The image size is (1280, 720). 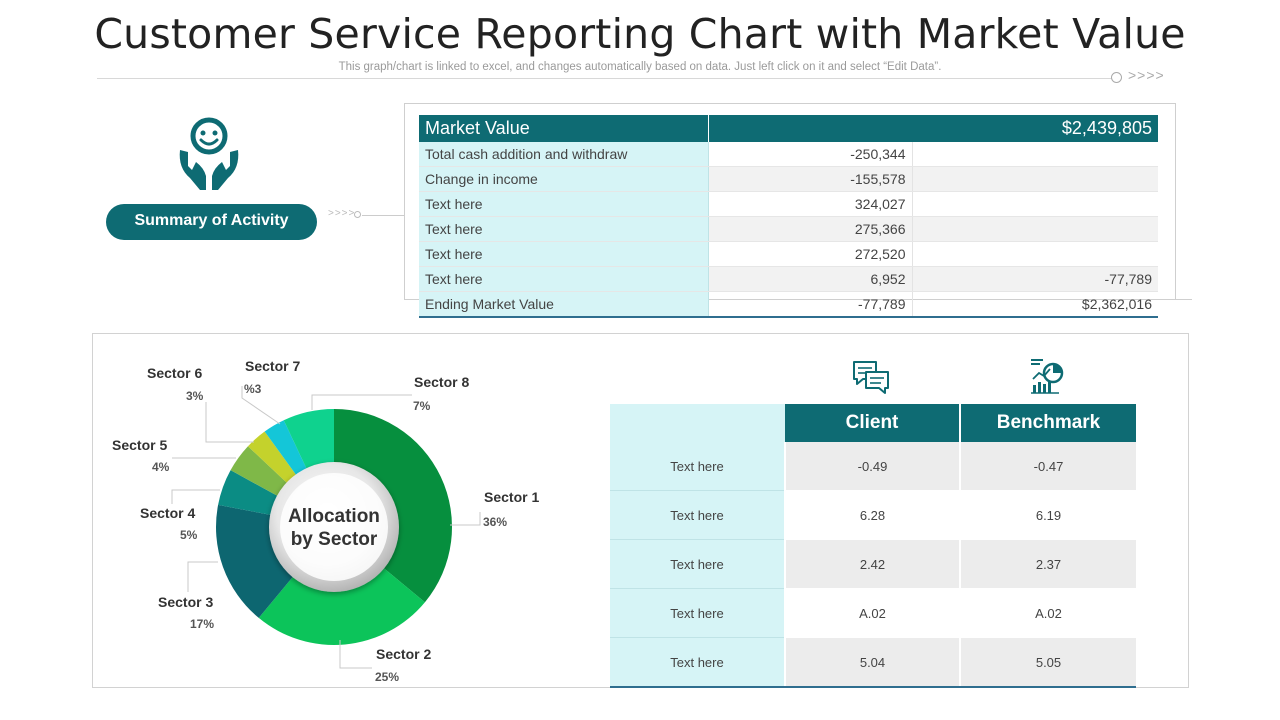 I want to click on sector-4-pct: 5%, so click(x=189, y=535).